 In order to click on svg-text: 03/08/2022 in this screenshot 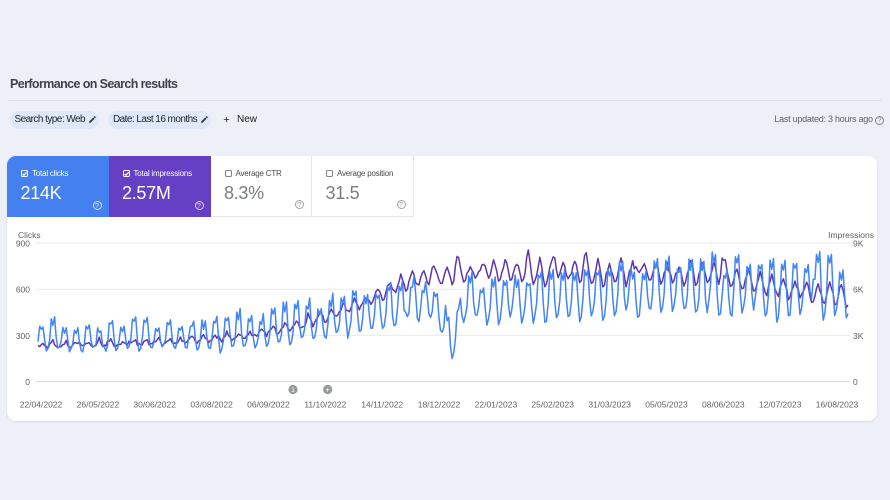, I will do `click(211, 405)`.